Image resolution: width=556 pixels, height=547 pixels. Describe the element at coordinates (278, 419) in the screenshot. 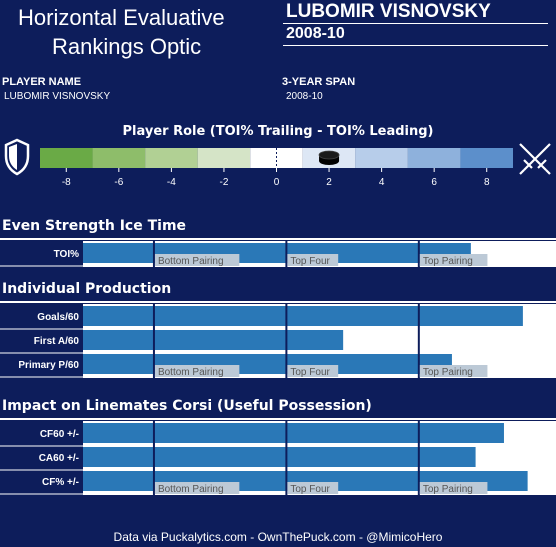

I see `section-rule-impact` at that location.